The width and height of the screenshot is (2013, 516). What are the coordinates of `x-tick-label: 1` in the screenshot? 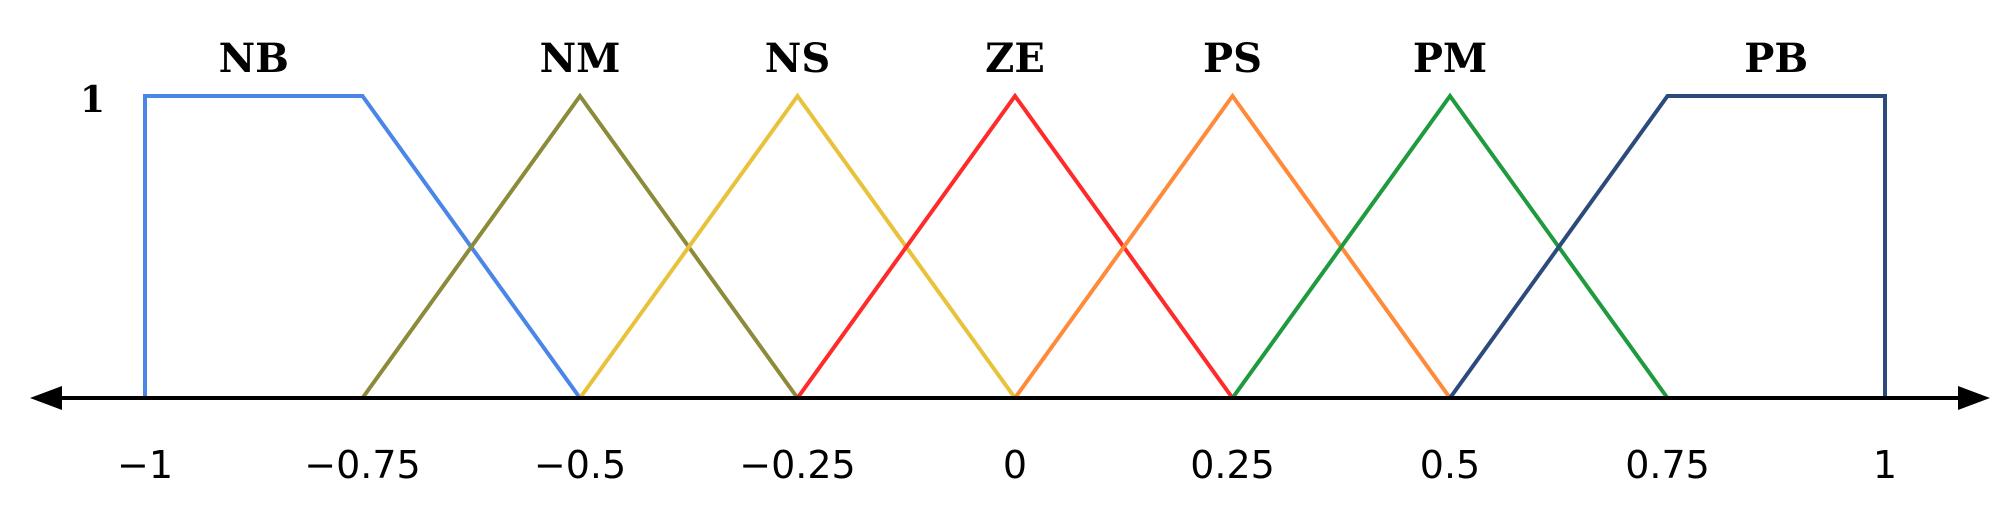 It's located at (1885, 465).